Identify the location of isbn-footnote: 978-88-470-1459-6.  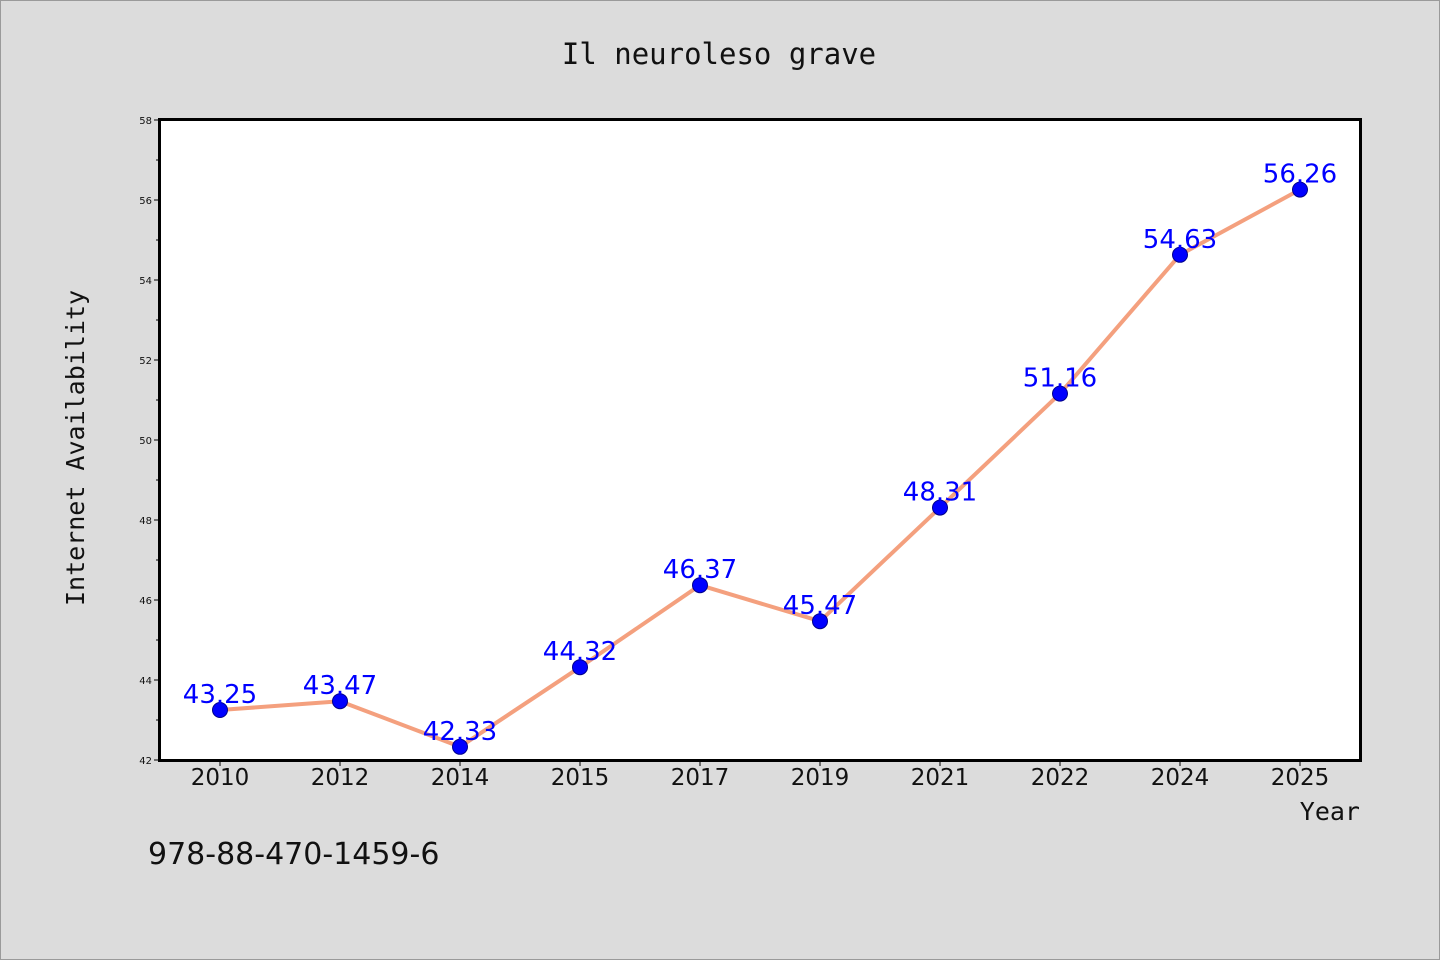
(293, 854).